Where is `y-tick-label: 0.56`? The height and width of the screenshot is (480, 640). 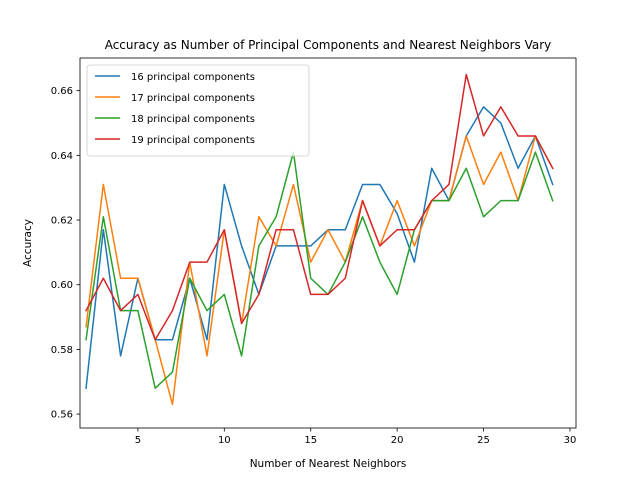
y-tick-label: 0.56 is located at coordinates (62, 415).